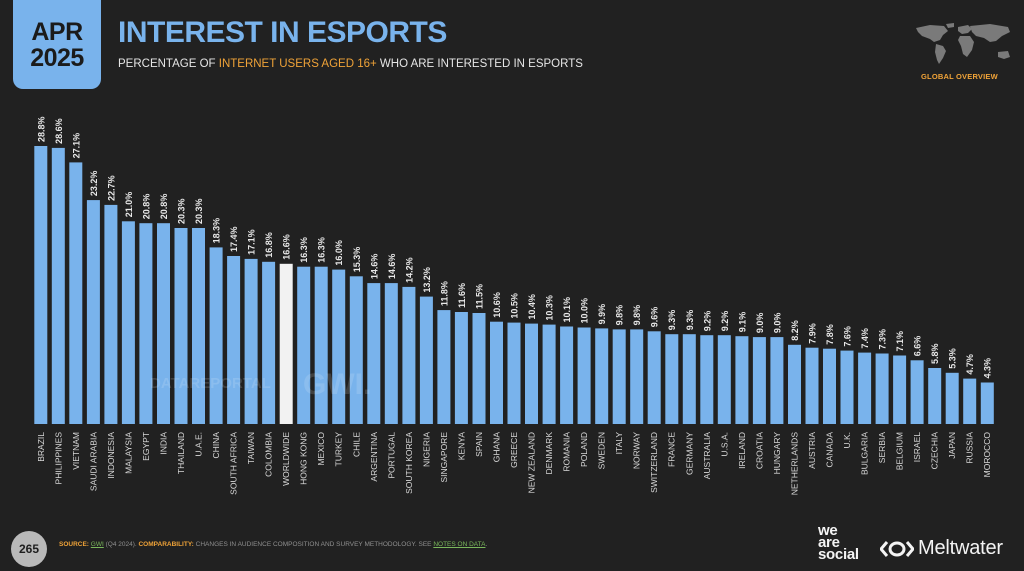  I want to click on category-label: ARGENTINA, so click(374, 457).